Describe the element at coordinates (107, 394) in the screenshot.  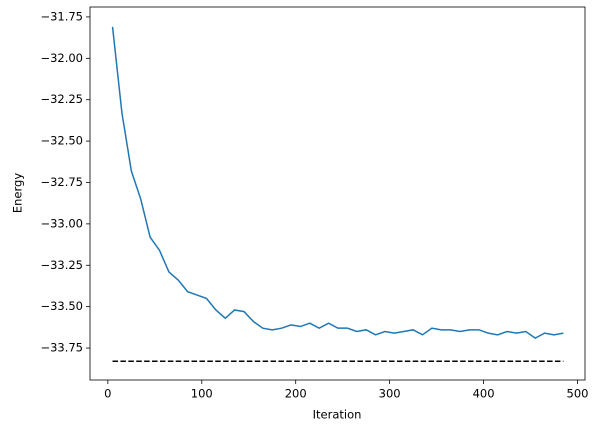
I see `x-tick-label: 0` at that location.